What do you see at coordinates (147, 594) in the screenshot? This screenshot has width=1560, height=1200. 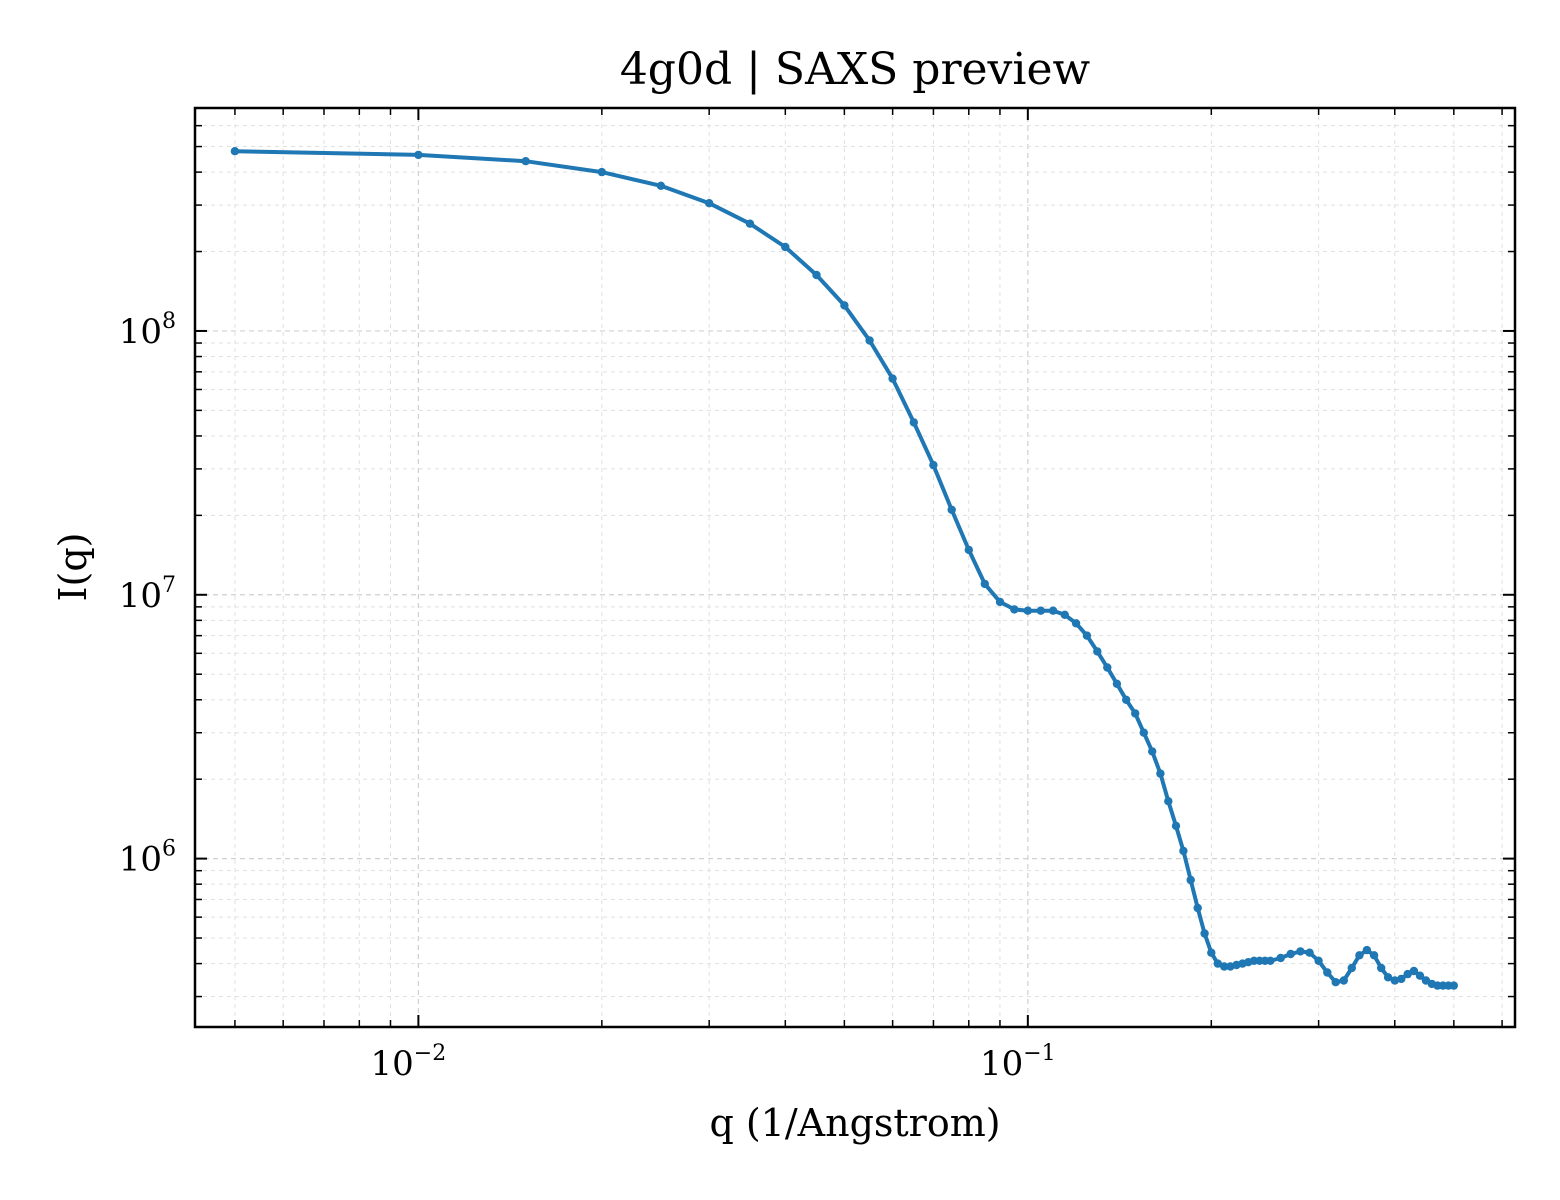 I see `y-tick-label: 107` at bounding box center [147, 594].